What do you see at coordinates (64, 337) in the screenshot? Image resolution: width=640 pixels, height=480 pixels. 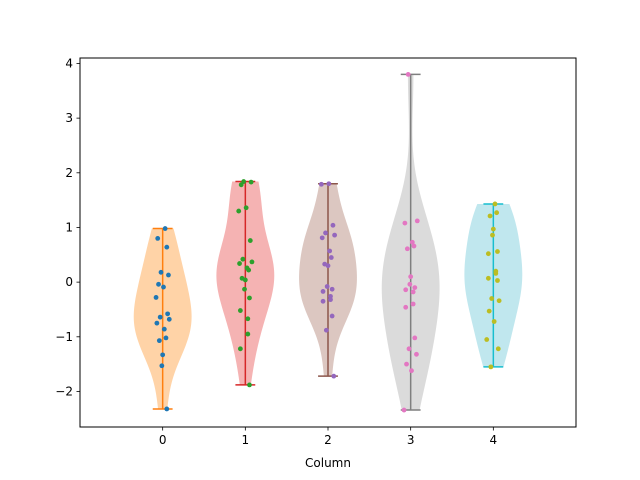 I see `y-tick-label: −1` at bounding box center [64, 337].